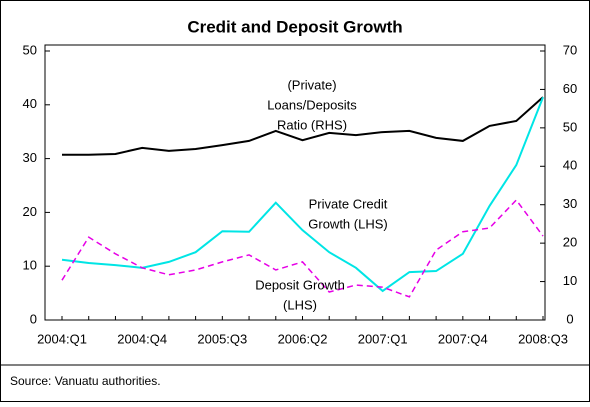  What do you see at coordinates (30, 103) in the screenshot?
I see `y-tick-label: 40` at bounding box center [30, 103].